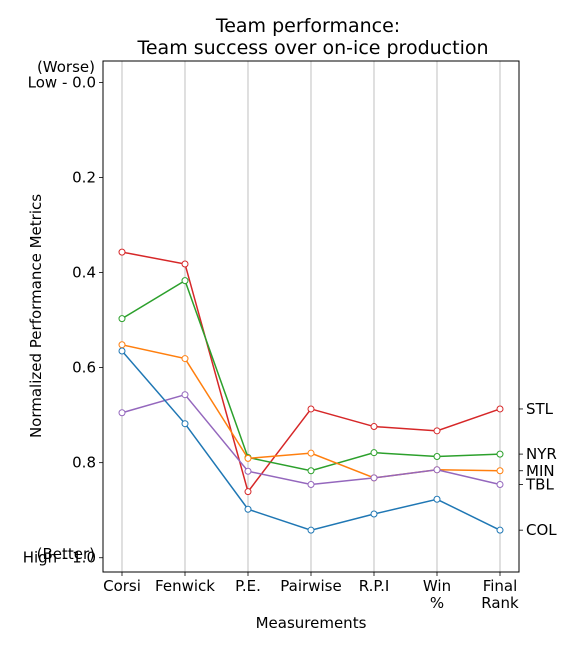 This screenshot has width=576, height=648. What do you see at coordinates (122, 586) in the screenshot?
I see `x-tick-label: Corsi` at bounding box center [122, 586].